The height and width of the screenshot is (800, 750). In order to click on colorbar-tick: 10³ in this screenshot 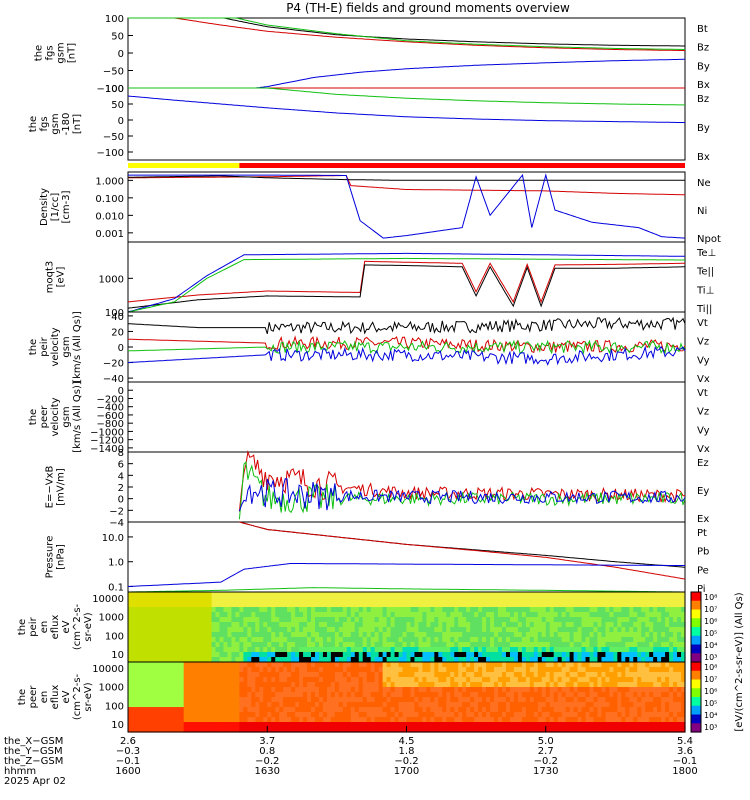, I will do `click(710, 727)`.